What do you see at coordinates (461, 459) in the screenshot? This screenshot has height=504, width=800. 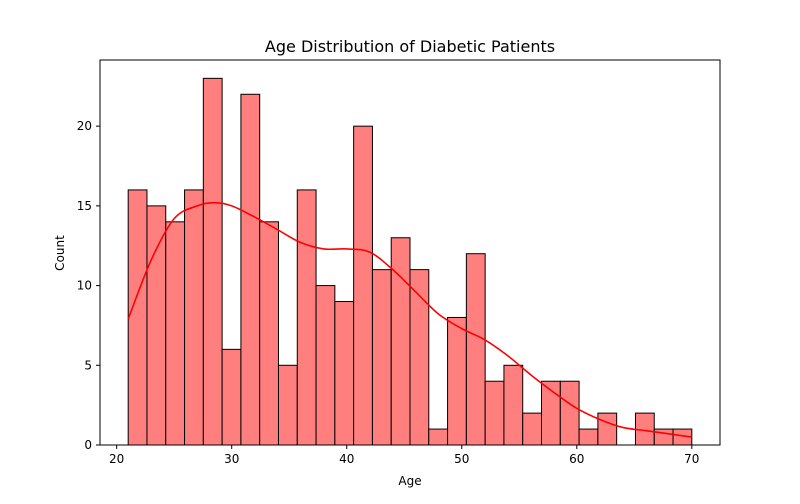 I see `x-tick-label: 50` at bounding box center [461, 459].